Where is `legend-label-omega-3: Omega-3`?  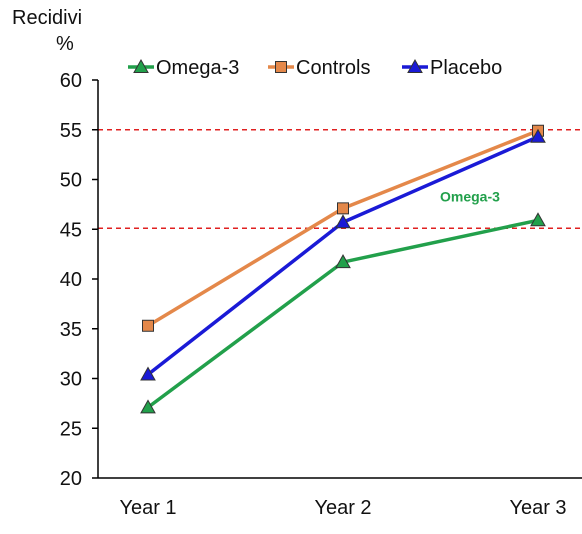 legend-label-omega-3: Omega-3 is located at coordinates (197, 68).